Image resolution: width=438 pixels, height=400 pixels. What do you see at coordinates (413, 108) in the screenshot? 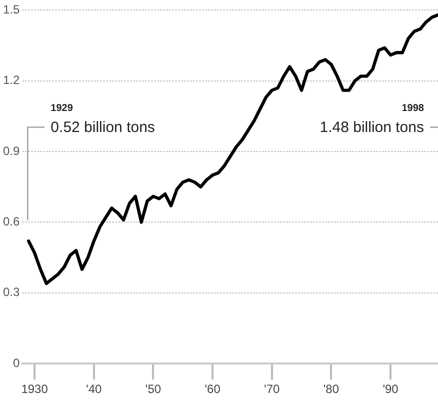
I see `annotation: 1998` at bounding box center [413, 108].